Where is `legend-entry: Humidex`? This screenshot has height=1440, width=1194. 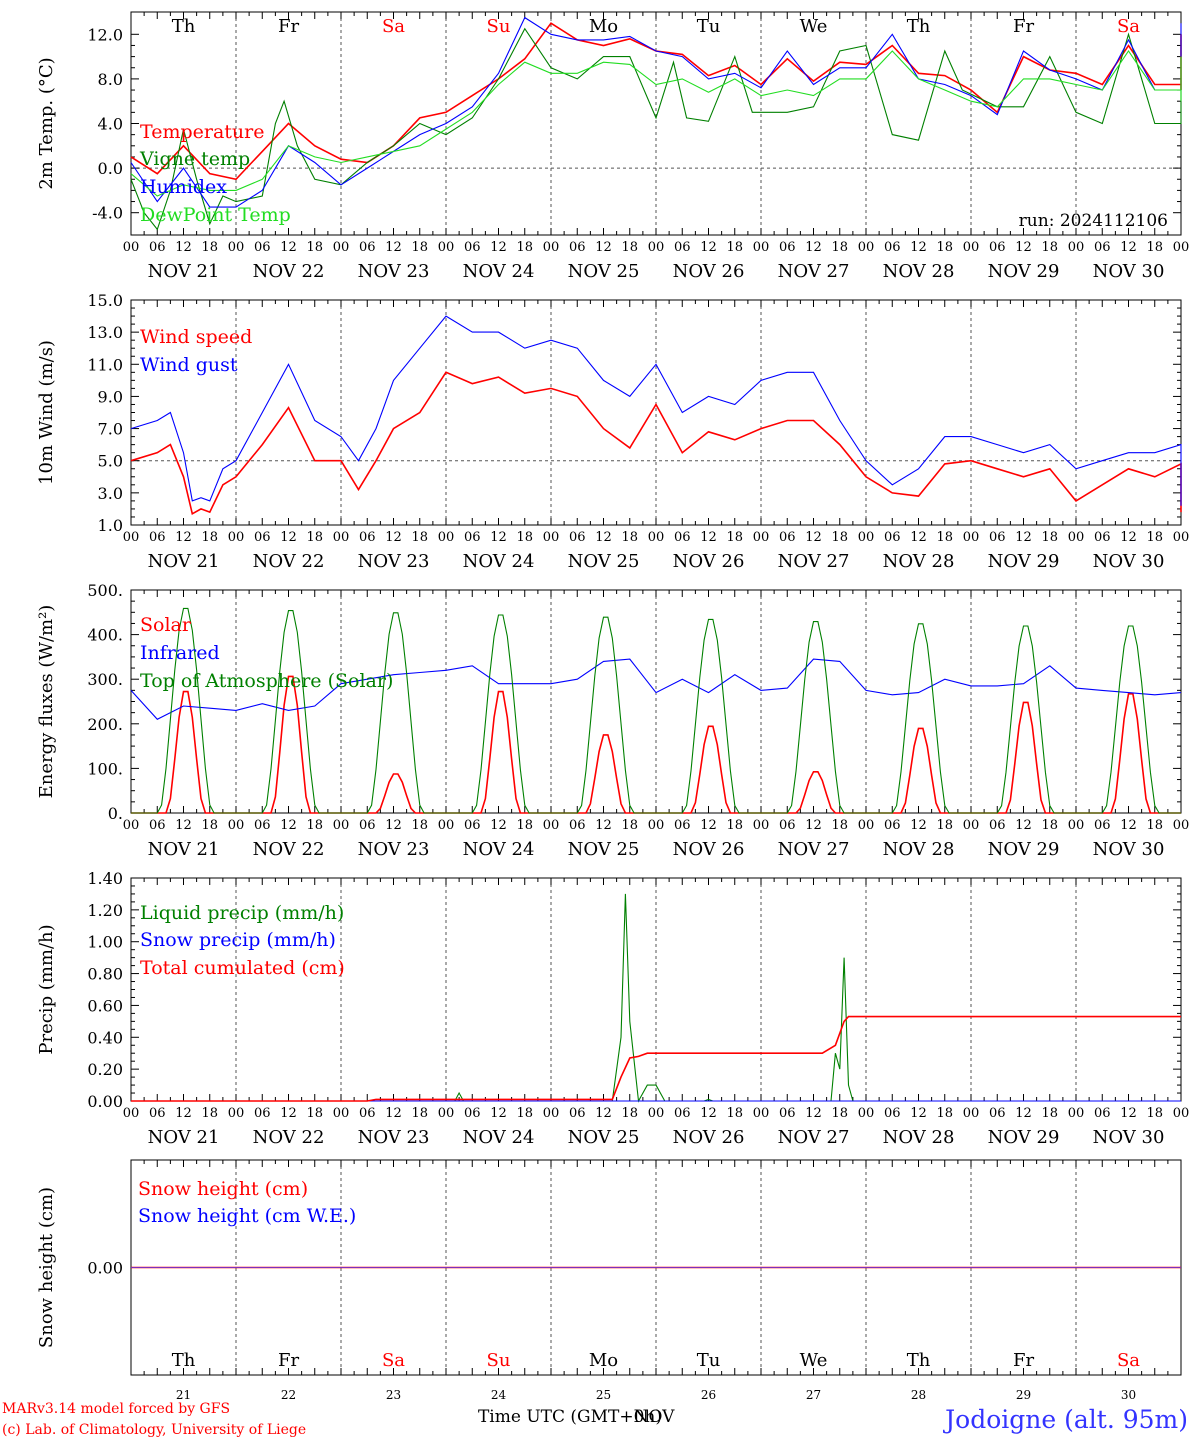
legend-entry: Humidex is located at coordinates (183, 187).